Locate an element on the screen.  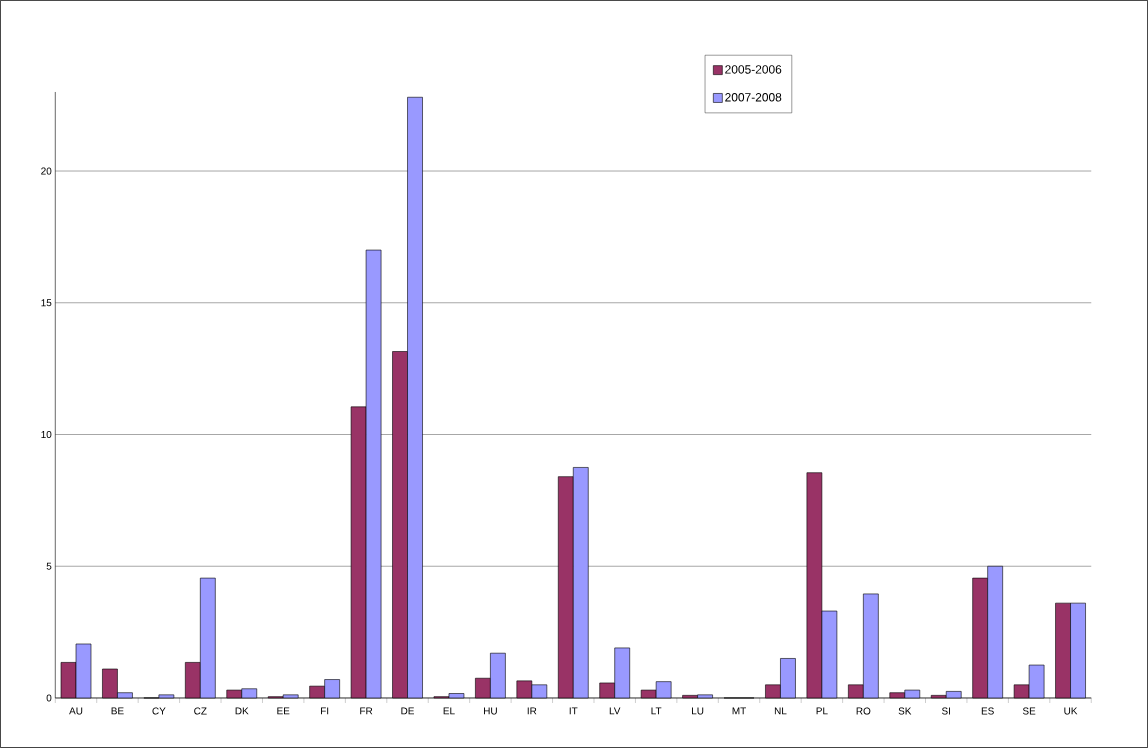
x-tick-label: BE is located at coordinates (117, 711).